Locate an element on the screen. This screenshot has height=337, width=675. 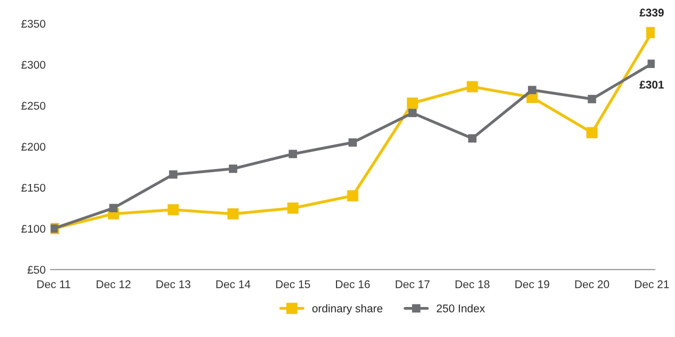
x-tick-label: Dec 13 is located at coordinates (173, 284).